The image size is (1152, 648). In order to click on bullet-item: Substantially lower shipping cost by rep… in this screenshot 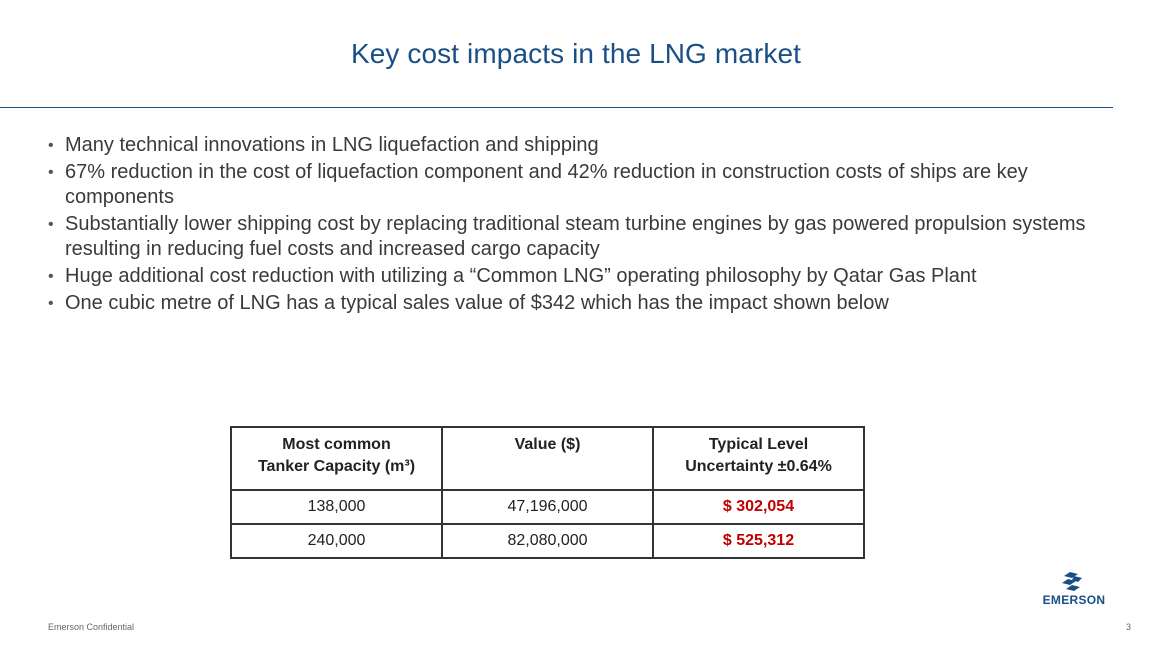, I will do `click(578, 237)`.